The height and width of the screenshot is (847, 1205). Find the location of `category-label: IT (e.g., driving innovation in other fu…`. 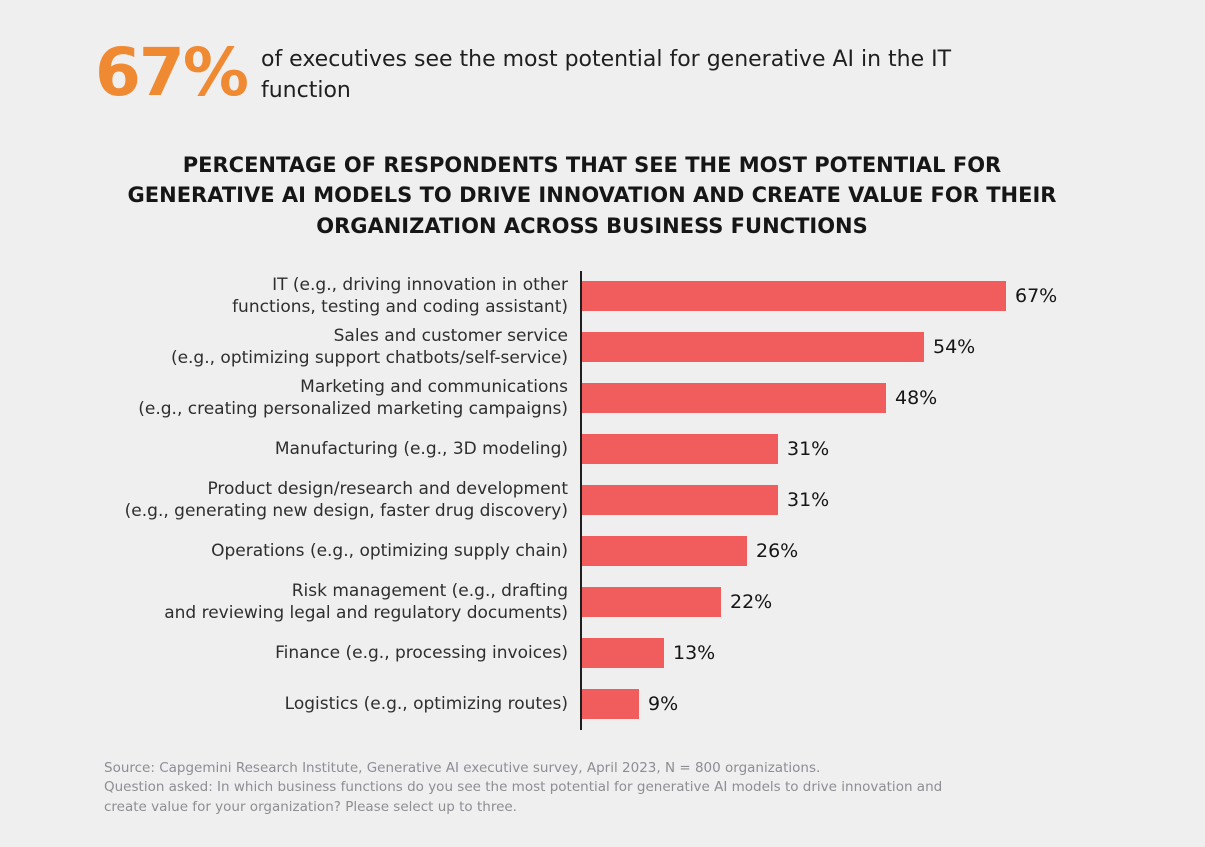

category-label: IT (e.g., driving innovation in other fu… is located at coordinates (400, 296).